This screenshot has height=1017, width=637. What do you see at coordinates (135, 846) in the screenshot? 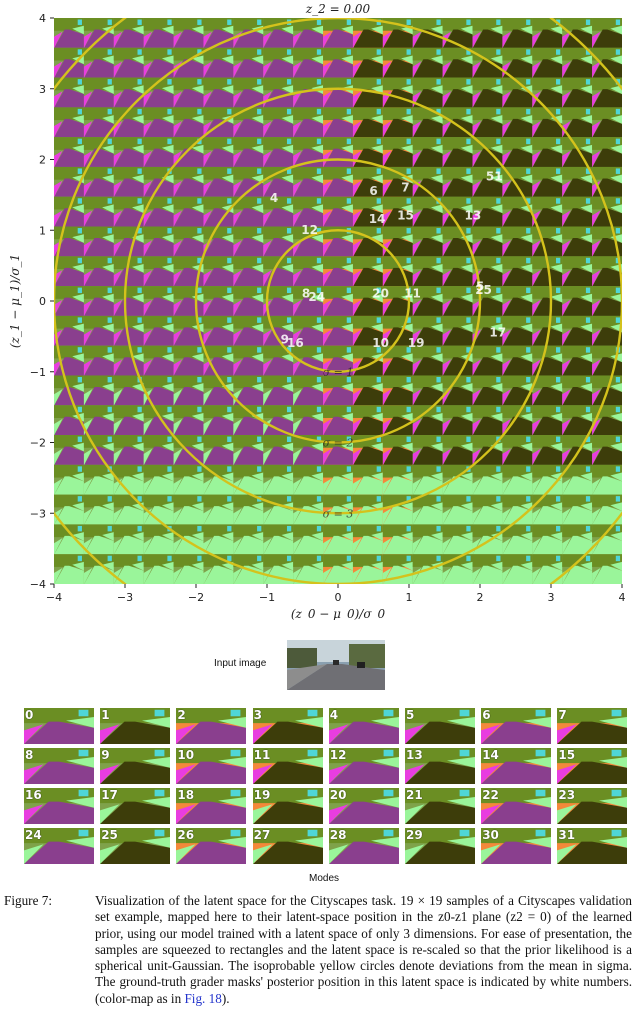
I see `mode-sample: 25` at bounding box center [135, 846].